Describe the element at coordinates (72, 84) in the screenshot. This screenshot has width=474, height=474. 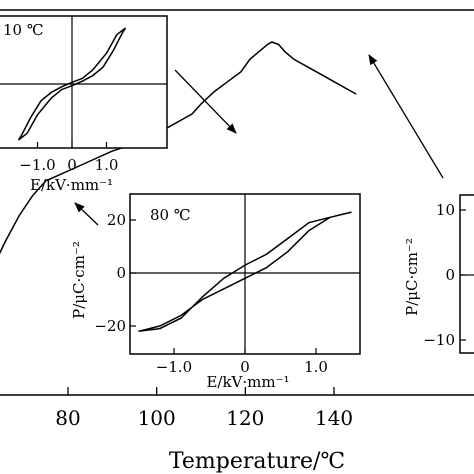
I see `inset-10c-hysteresis-loop` at that location.